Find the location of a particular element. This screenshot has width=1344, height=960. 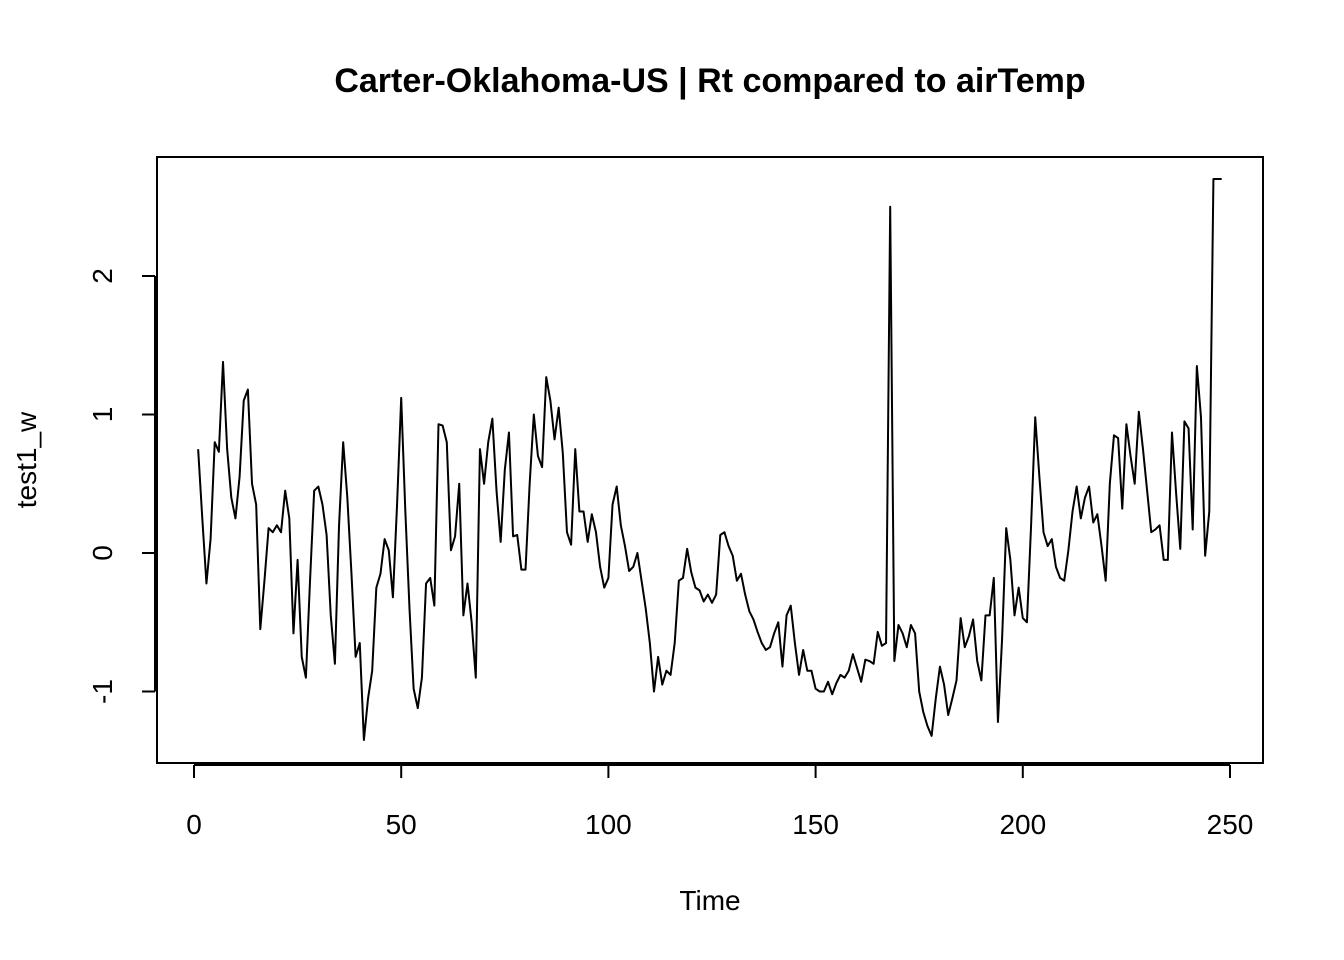

x-axis: 0 50 100 150 200 250 is located at coordinates (720, 802).